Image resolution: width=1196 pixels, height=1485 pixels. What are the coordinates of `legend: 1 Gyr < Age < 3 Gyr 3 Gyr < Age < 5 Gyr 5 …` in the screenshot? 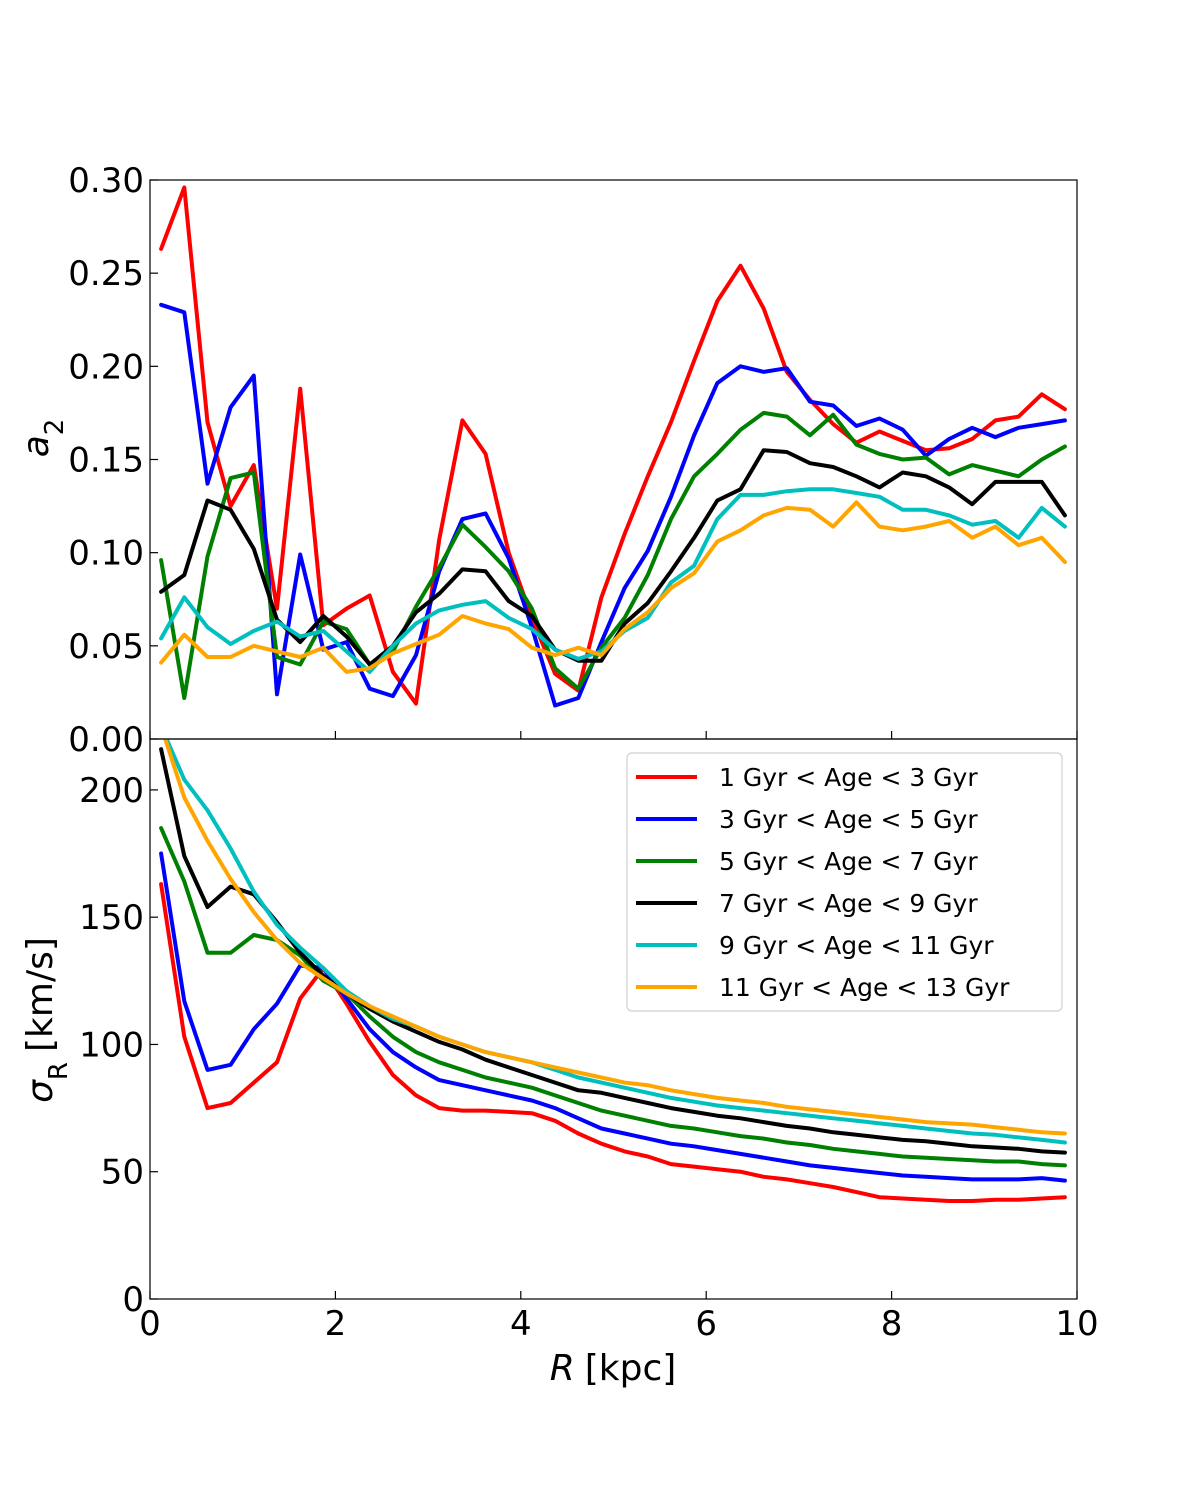 It's located at (844, 882).